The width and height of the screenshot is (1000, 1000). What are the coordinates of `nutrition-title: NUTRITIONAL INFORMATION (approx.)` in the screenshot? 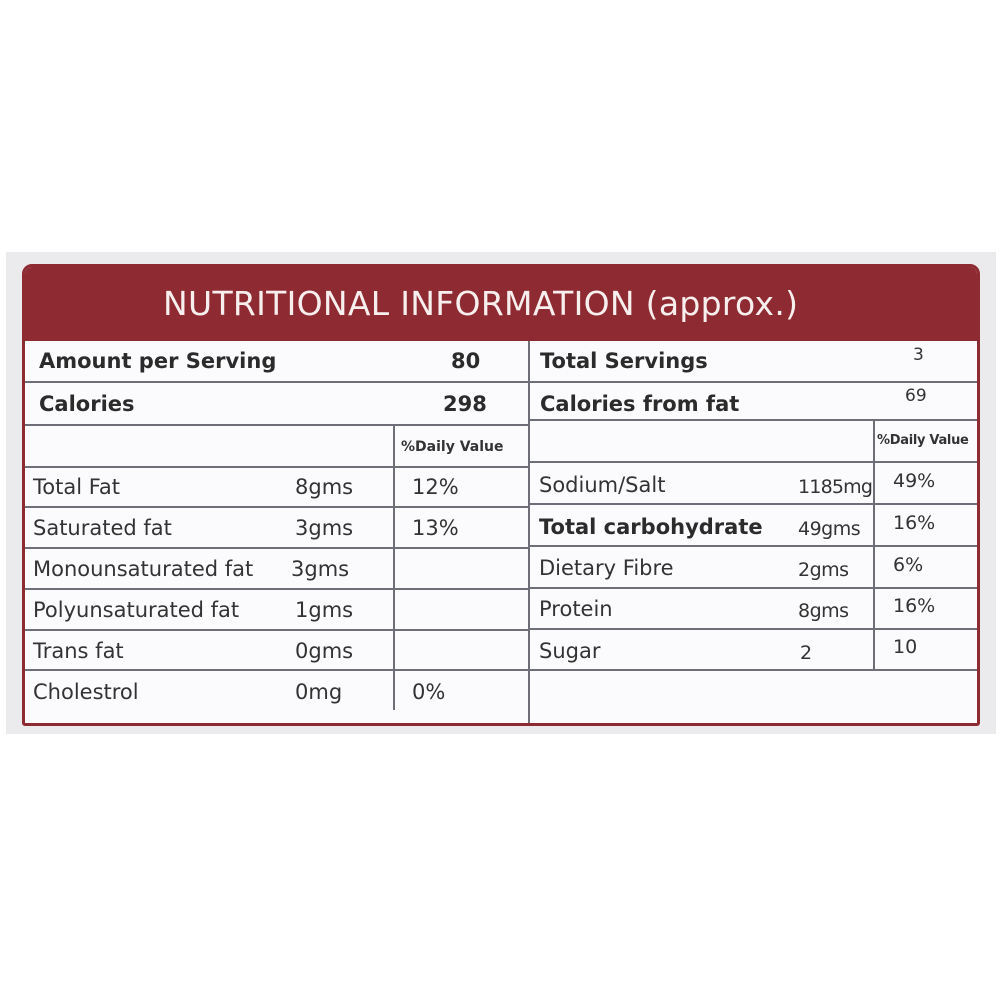 It's located at (501, 304).